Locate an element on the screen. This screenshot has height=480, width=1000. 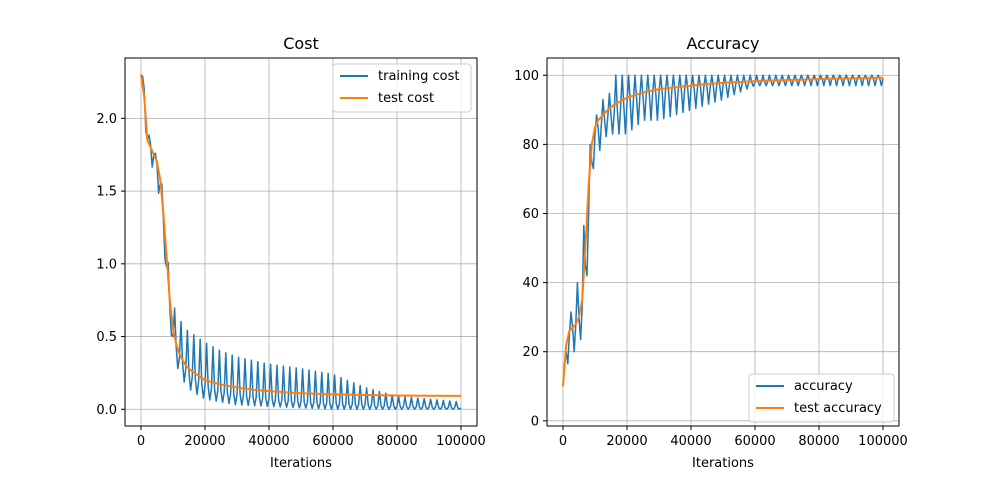
accuracy-x-axis-label: Iterations is located at coordinates (723, 463).